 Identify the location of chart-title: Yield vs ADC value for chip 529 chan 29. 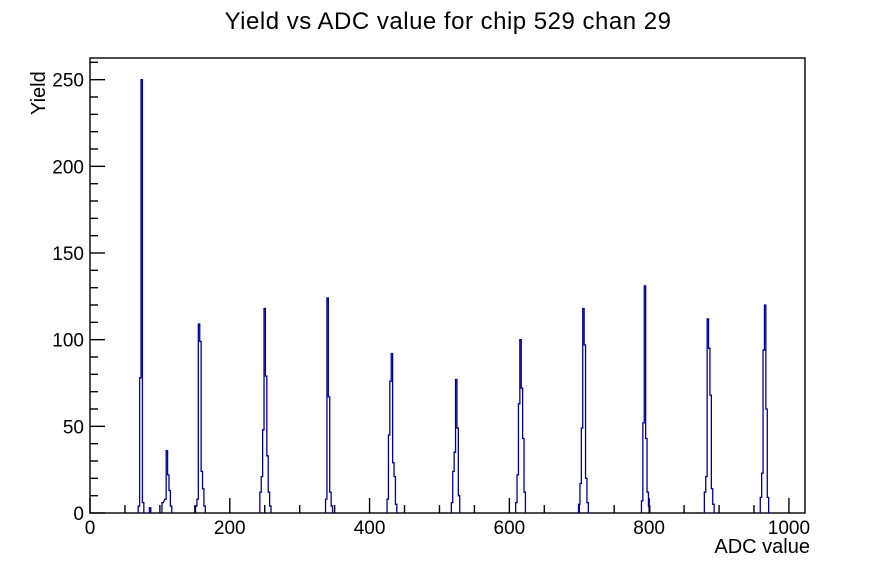
(448, 21).